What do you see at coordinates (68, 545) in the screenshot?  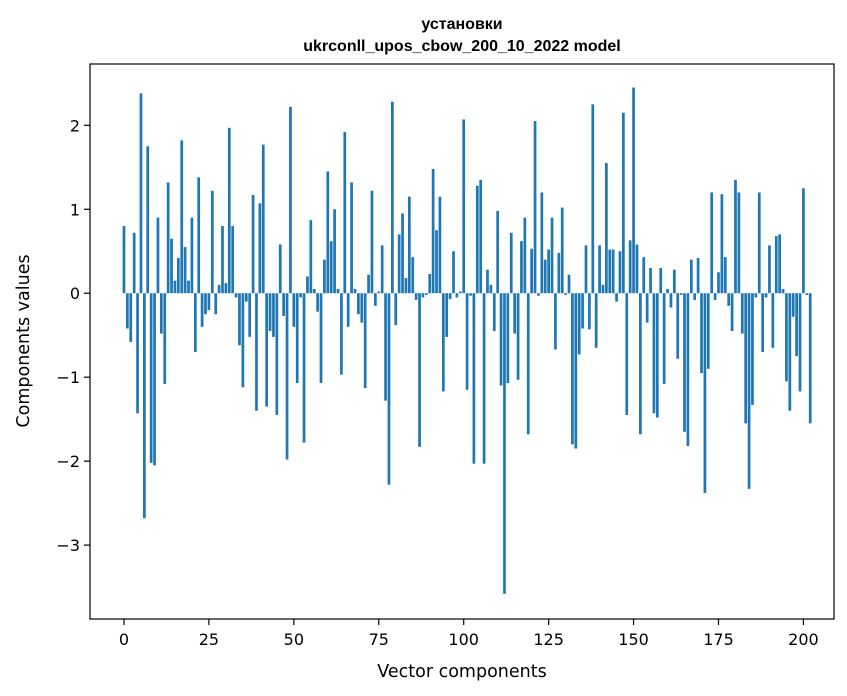 I see `y-tick-label: −3` at bounding box center [68, 545].